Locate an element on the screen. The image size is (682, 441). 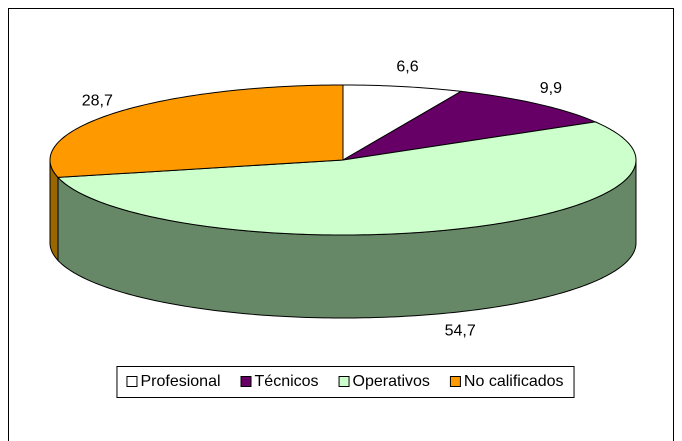
legend-label: No calificados is located at coordinates (514, 381).